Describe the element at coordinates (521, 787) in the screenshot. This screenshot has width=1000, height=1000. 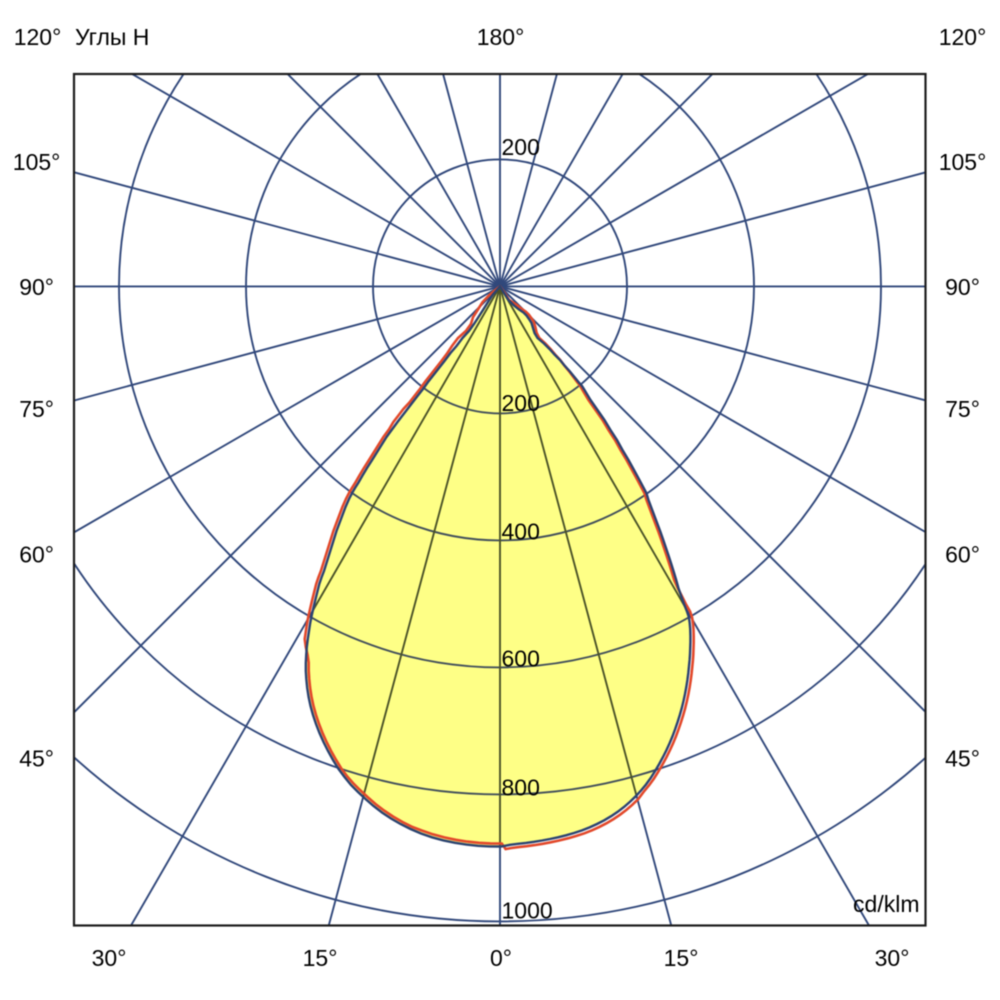
I see `svg-text: 800` at that location.